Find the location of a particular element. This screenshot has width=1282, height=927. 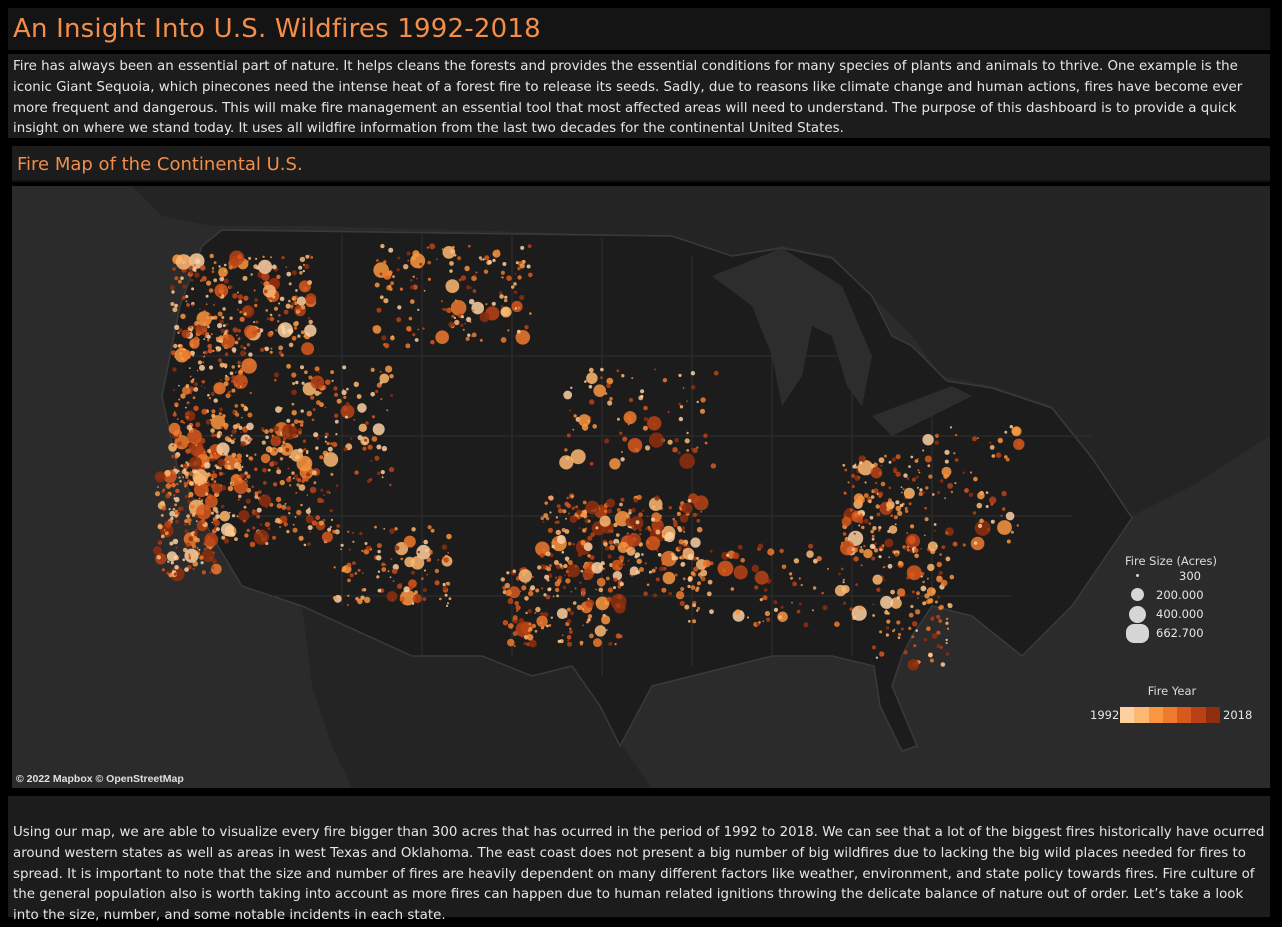

size-label: 662.700 is located at coordinates (1180, 633).